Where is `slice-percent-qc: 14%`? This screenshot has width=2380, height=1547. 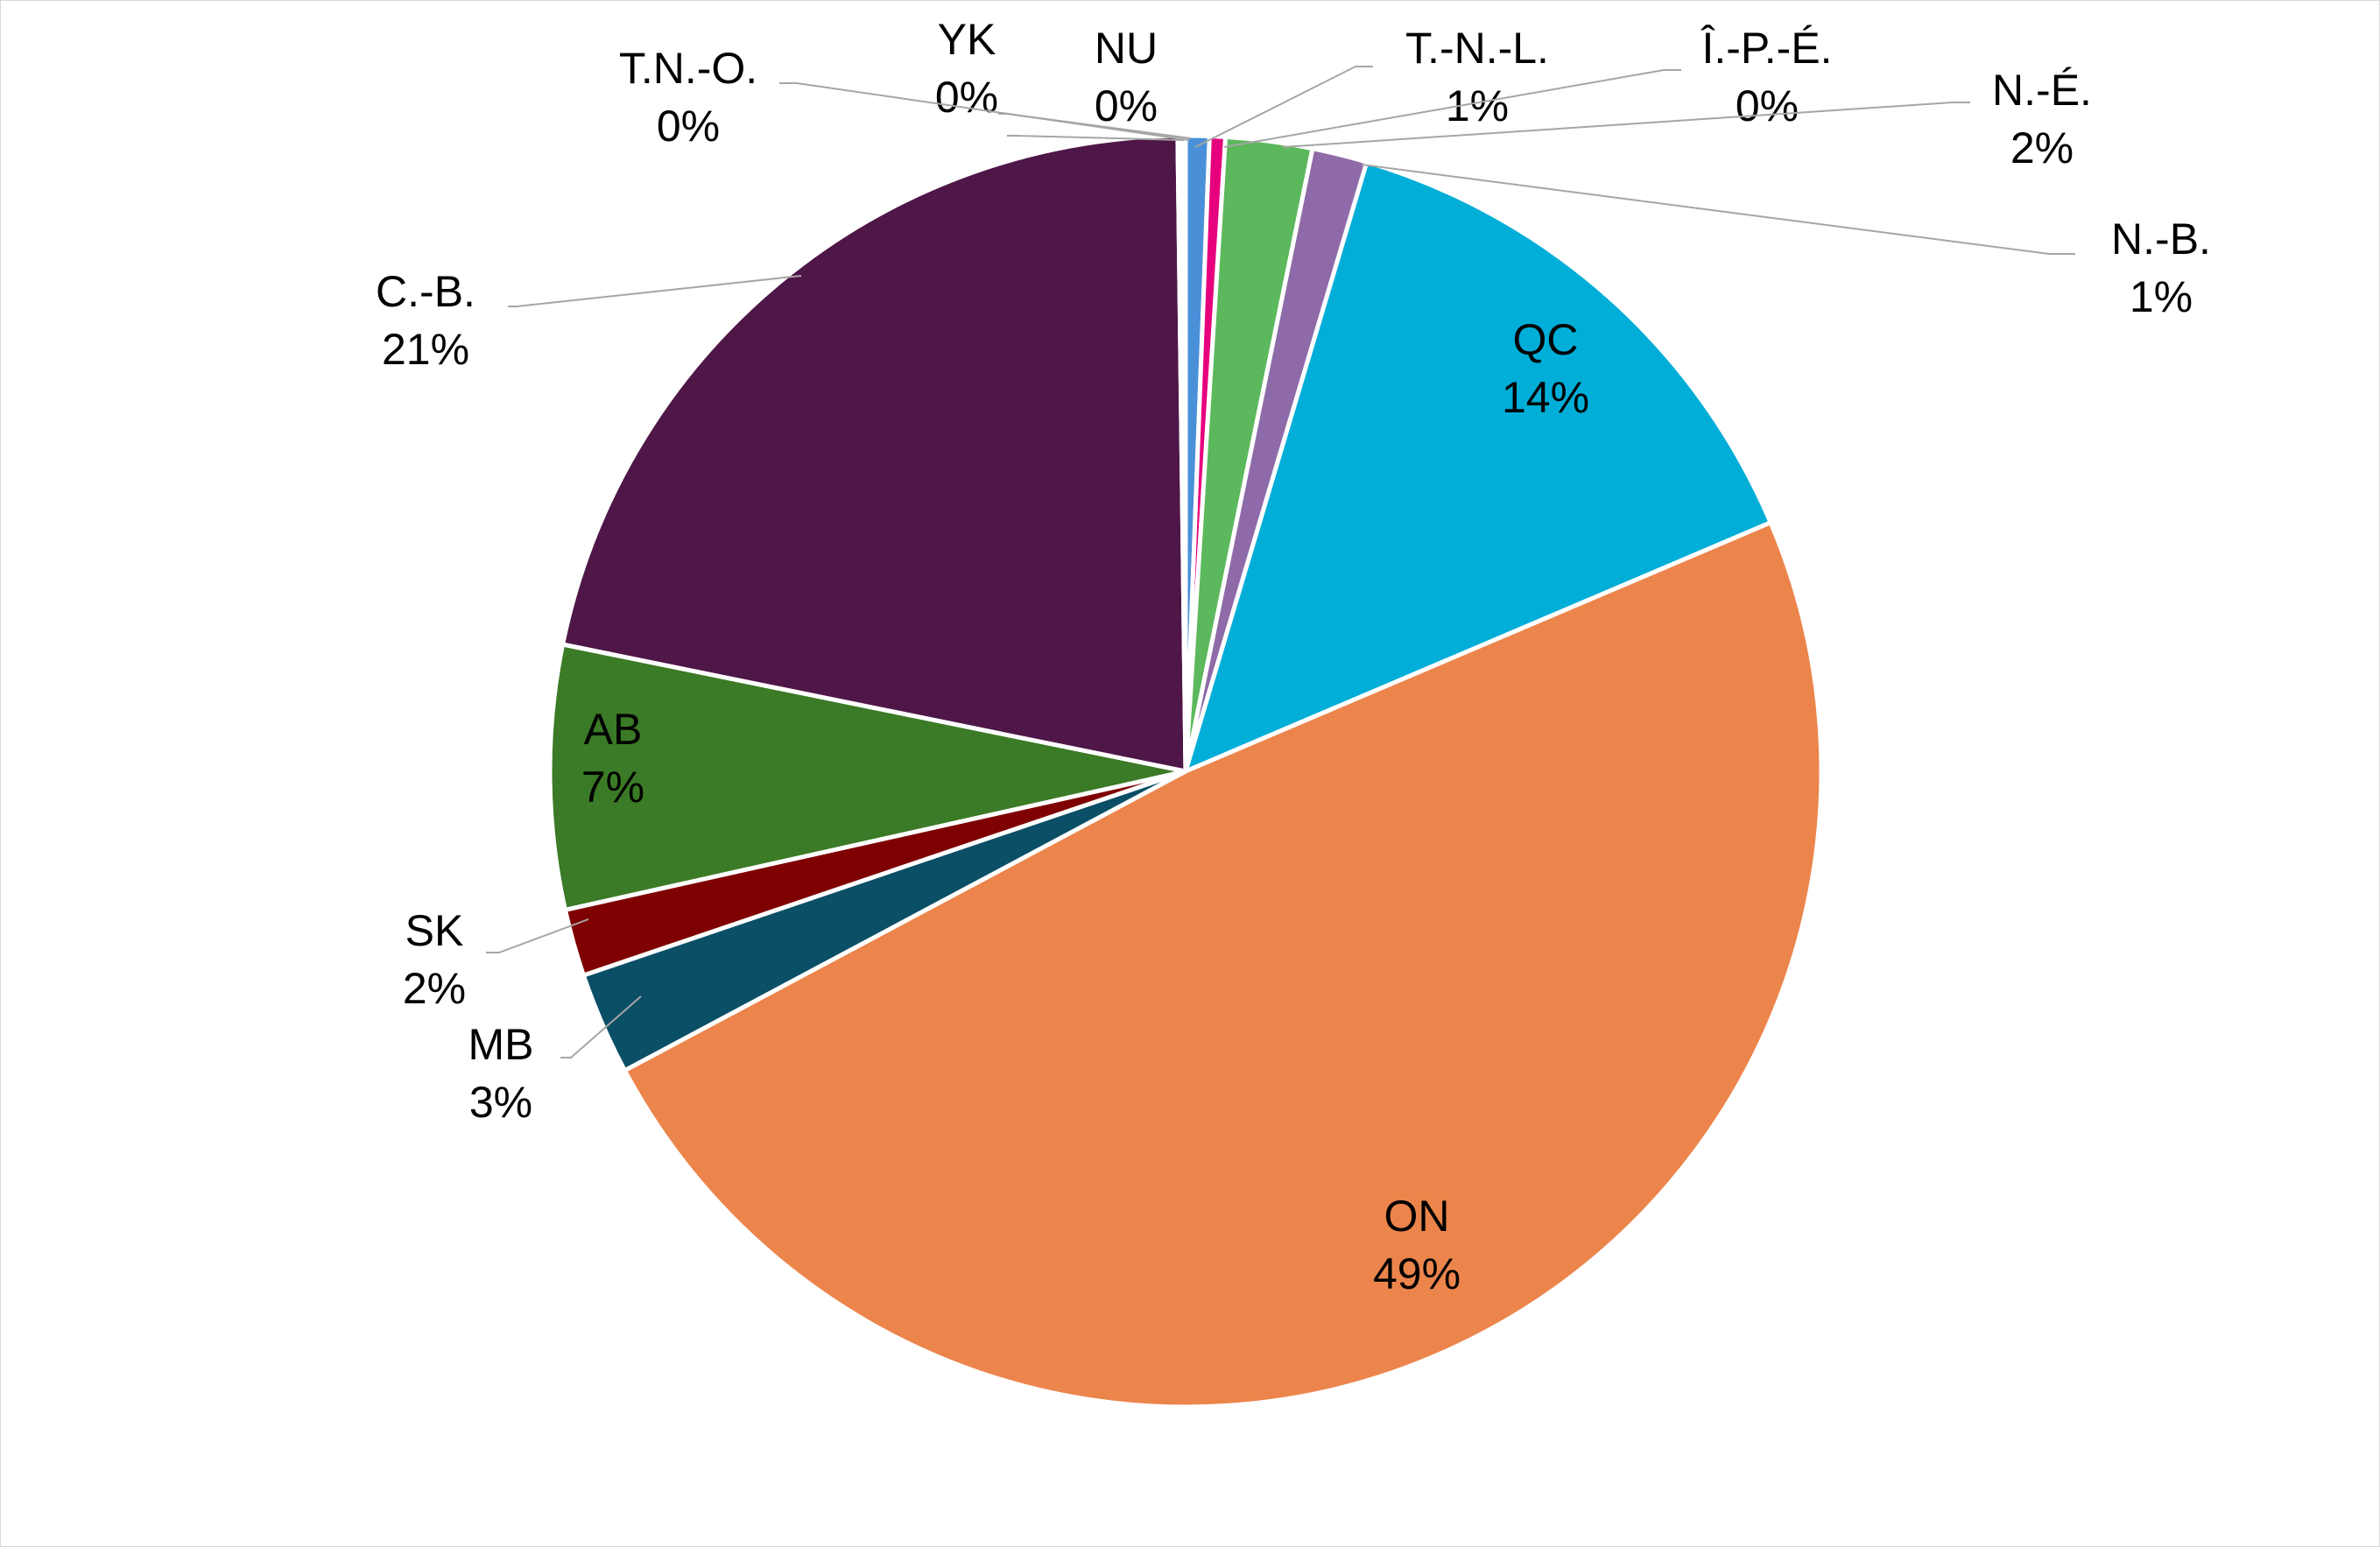
slice-percent-qc: 14% is located at coordinates (1545, 397).